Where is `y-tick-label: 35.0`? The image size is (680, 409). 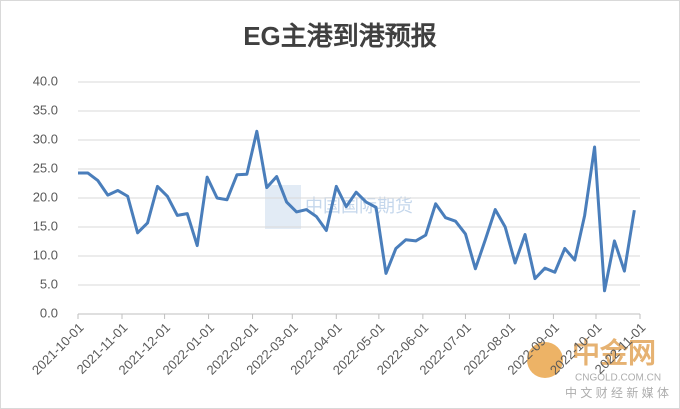
y-tick-label: 35.0 is located at coordinates (45, 109).